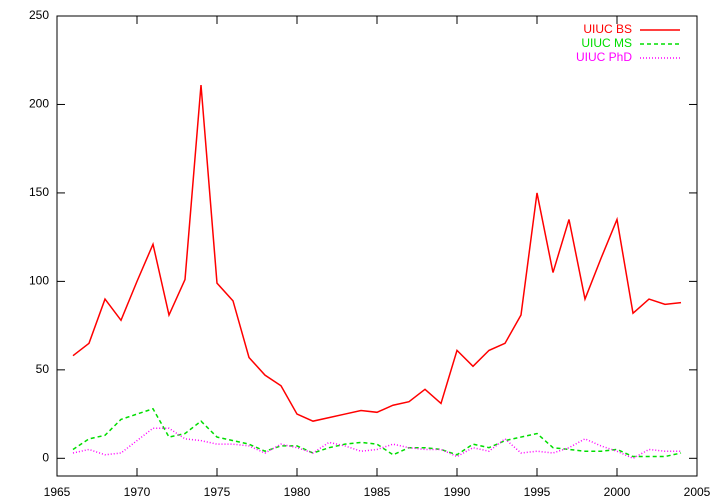 The width and height of the screenshot is (720, 504). What do you see at coordinates (377, 492) in the screenshot?
I see `x-tick-label: 1985` at bounding box center [377, 492].